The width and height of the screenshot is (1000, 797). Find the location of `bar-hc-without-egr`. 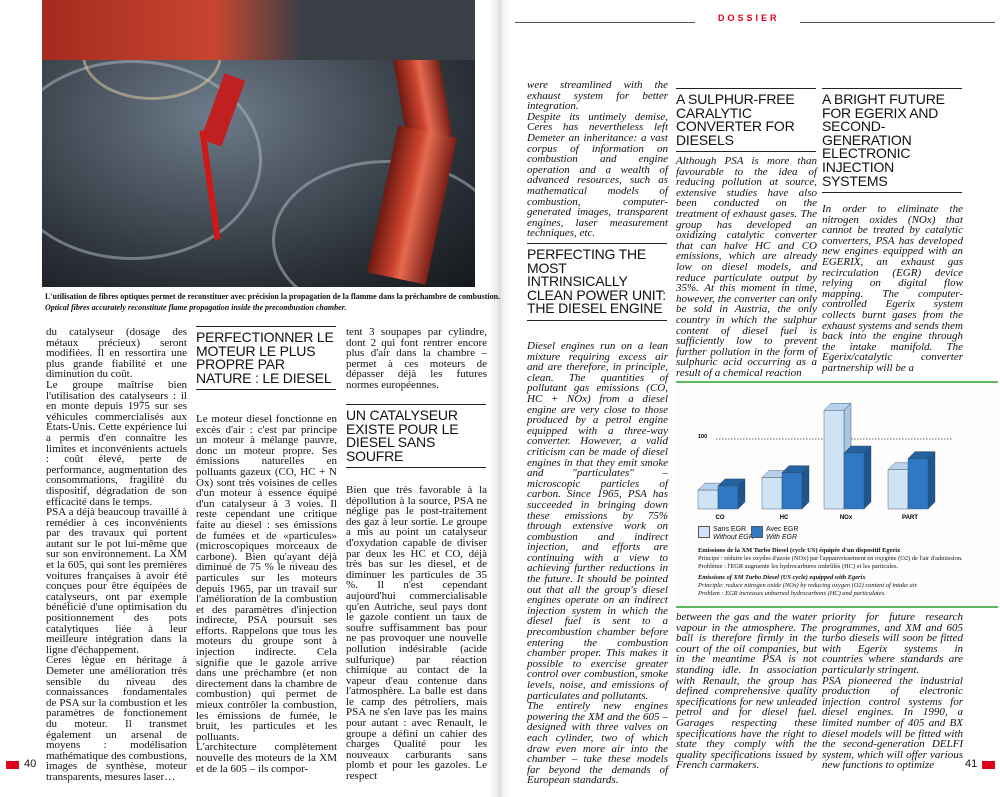

bar-hc-without-egr is located at coordinates (772, 493).